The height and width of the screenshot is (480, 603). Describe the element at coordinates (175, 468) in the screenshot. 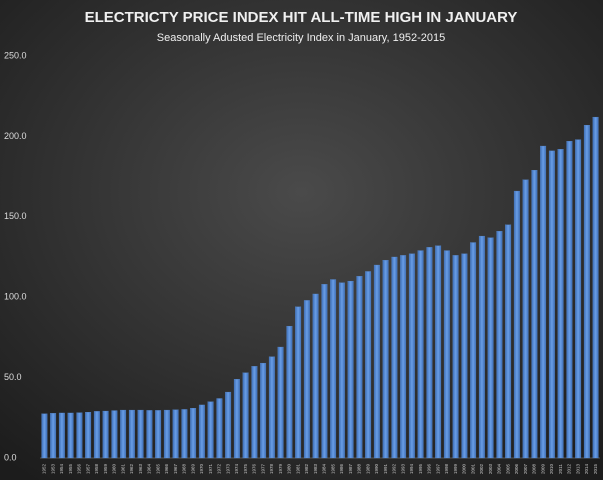

I see `x-tick-label: 1967` at that location.